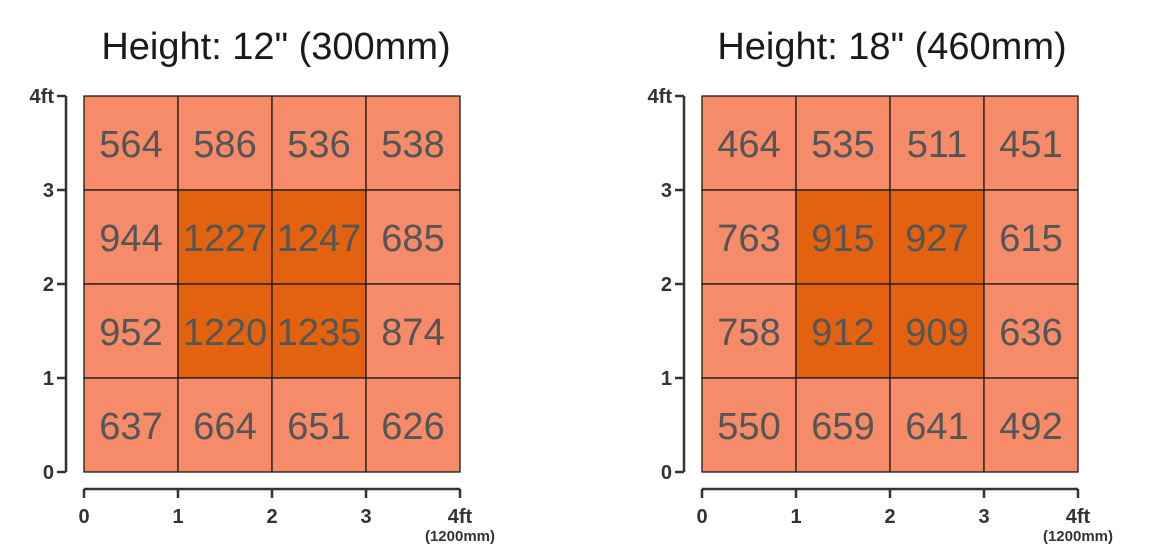  I want to click on cell-value-label: 874, so click(412, 333).